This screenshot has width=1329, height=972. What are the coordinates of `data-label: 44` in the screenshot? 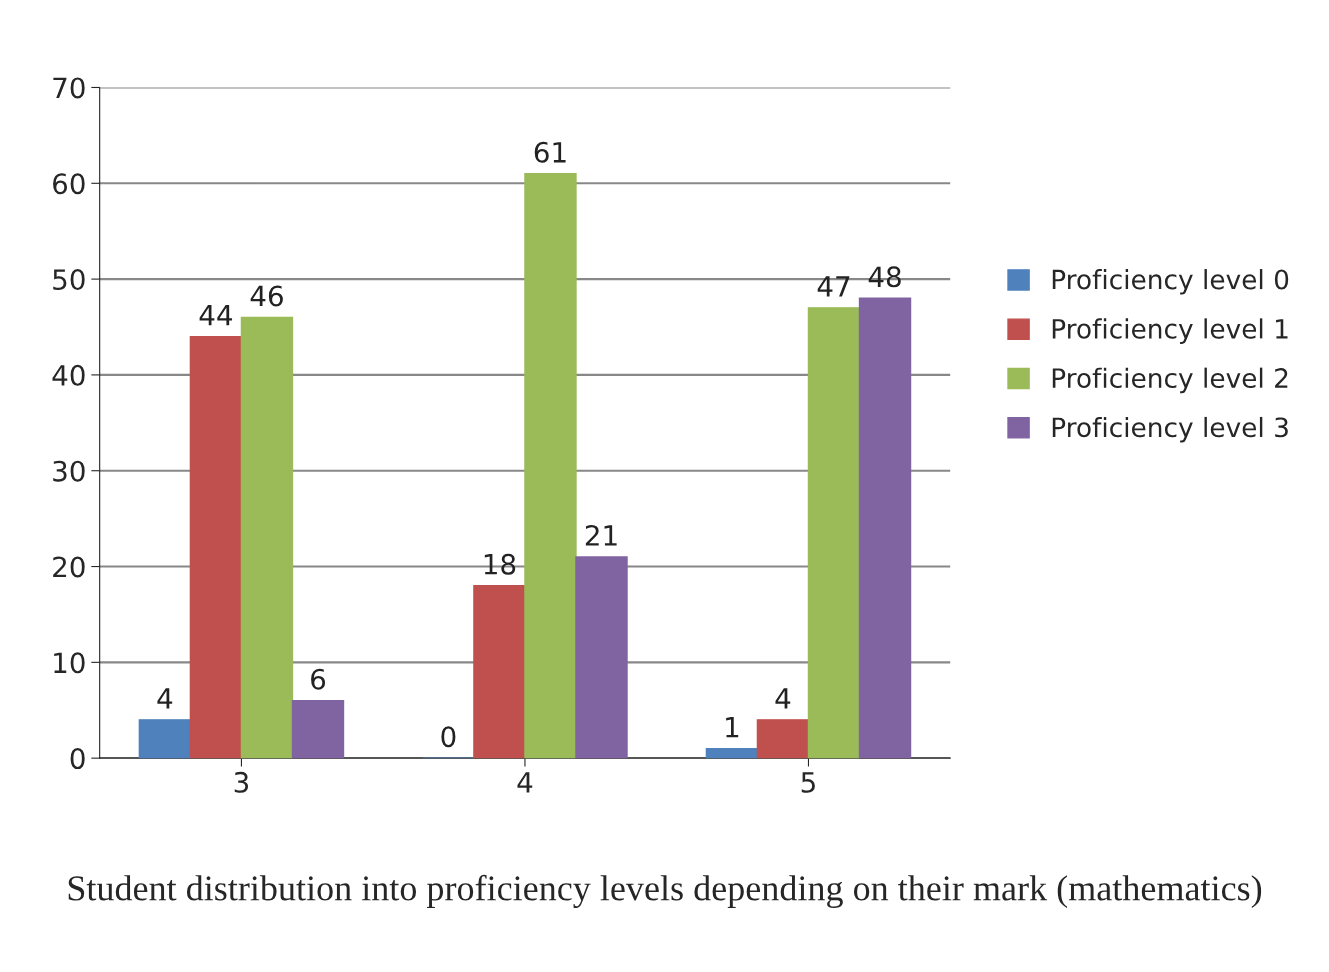 It's located at (216, 315).